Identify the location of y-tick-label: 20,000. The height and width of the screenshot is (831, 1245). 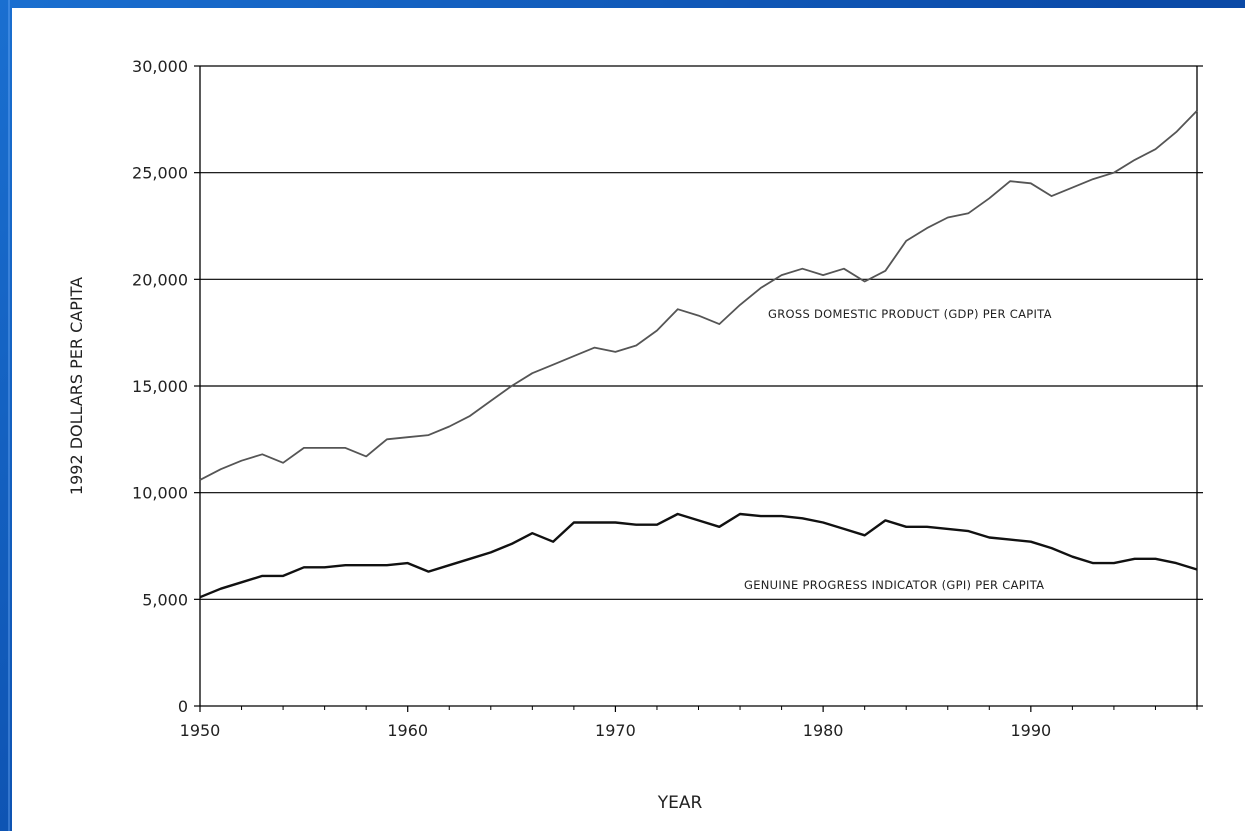
(160, 279).